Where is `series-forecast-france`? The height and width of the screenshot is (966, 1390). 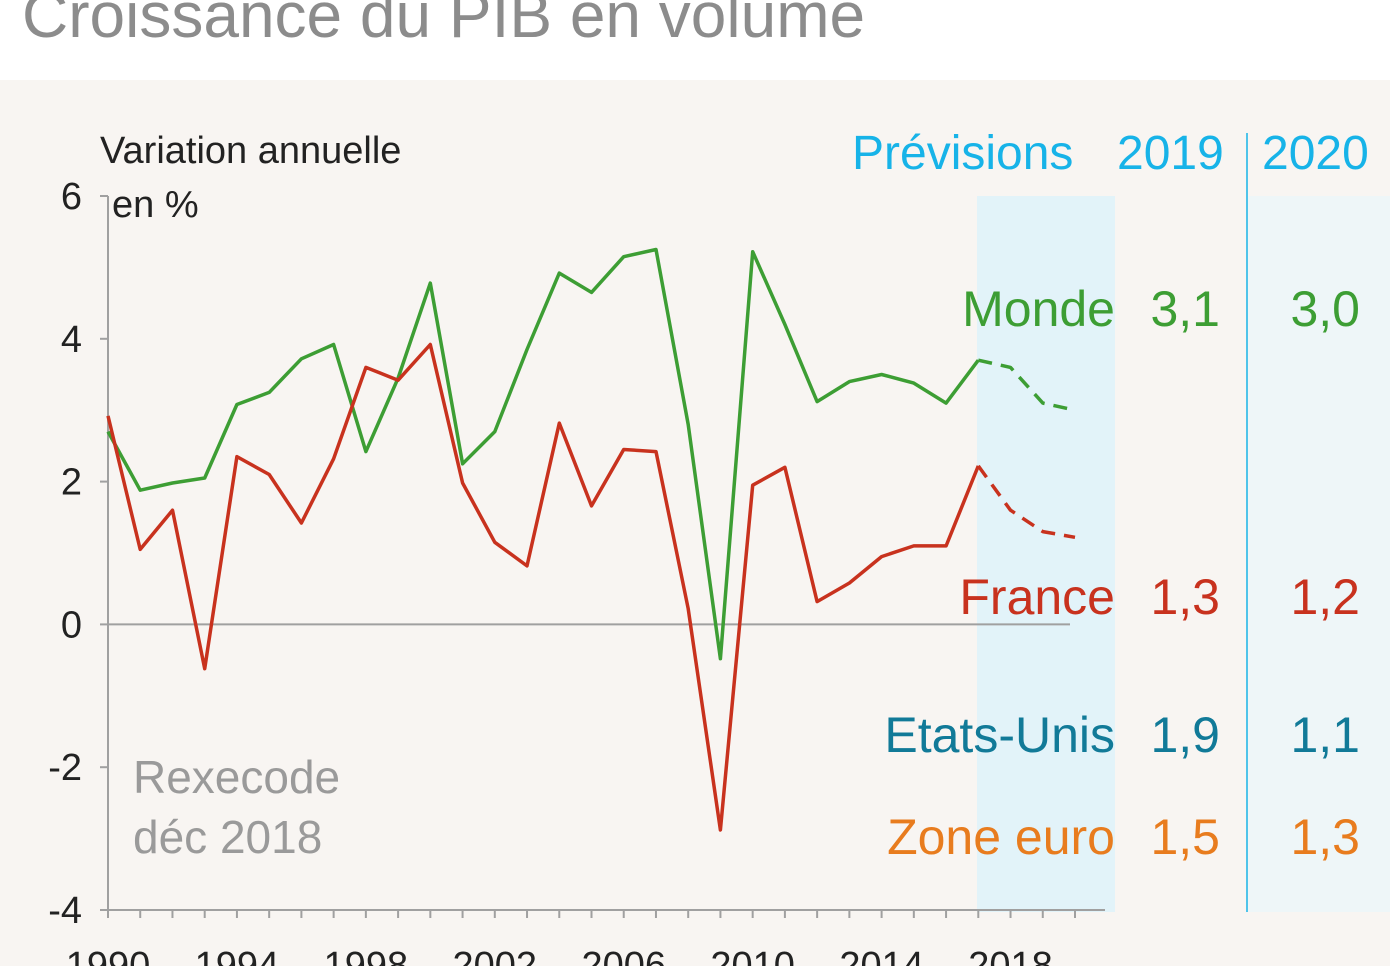
series-forecast-france is located at coordinates (1026, 502).